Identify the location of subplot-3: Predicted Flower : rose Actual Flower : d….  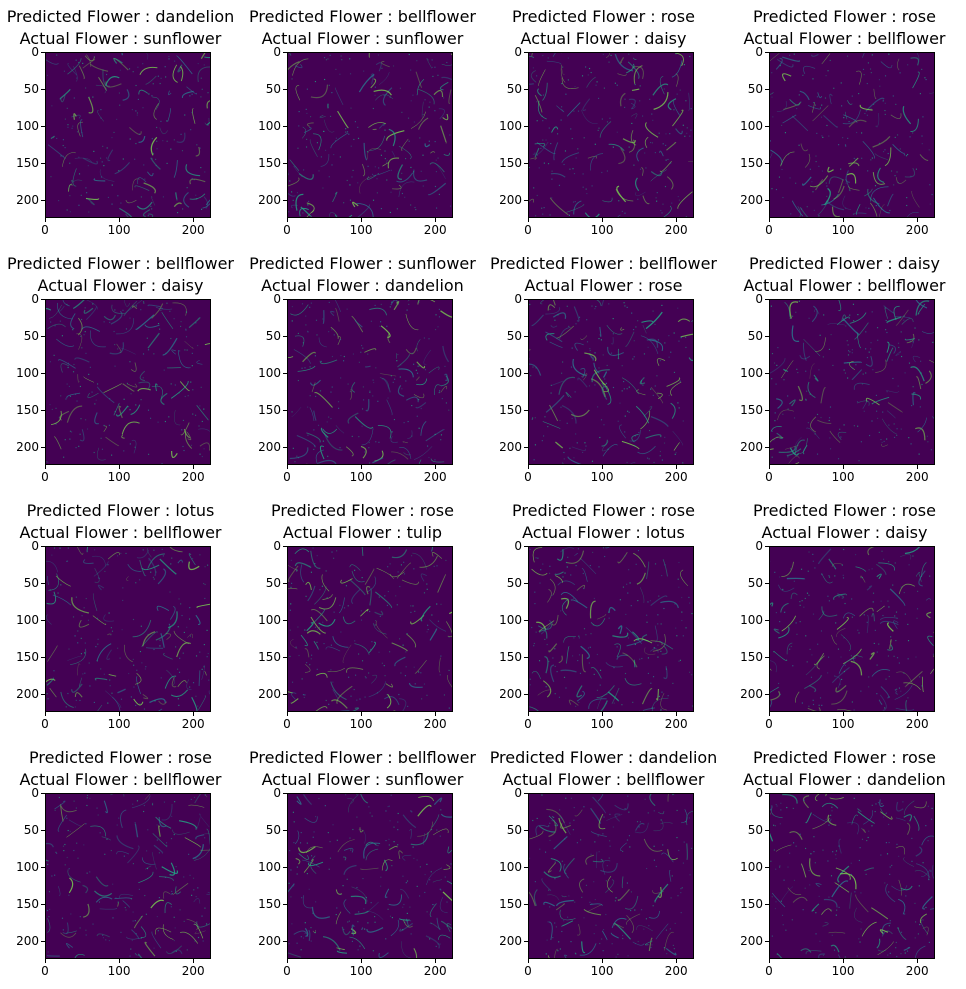
(603, 123).